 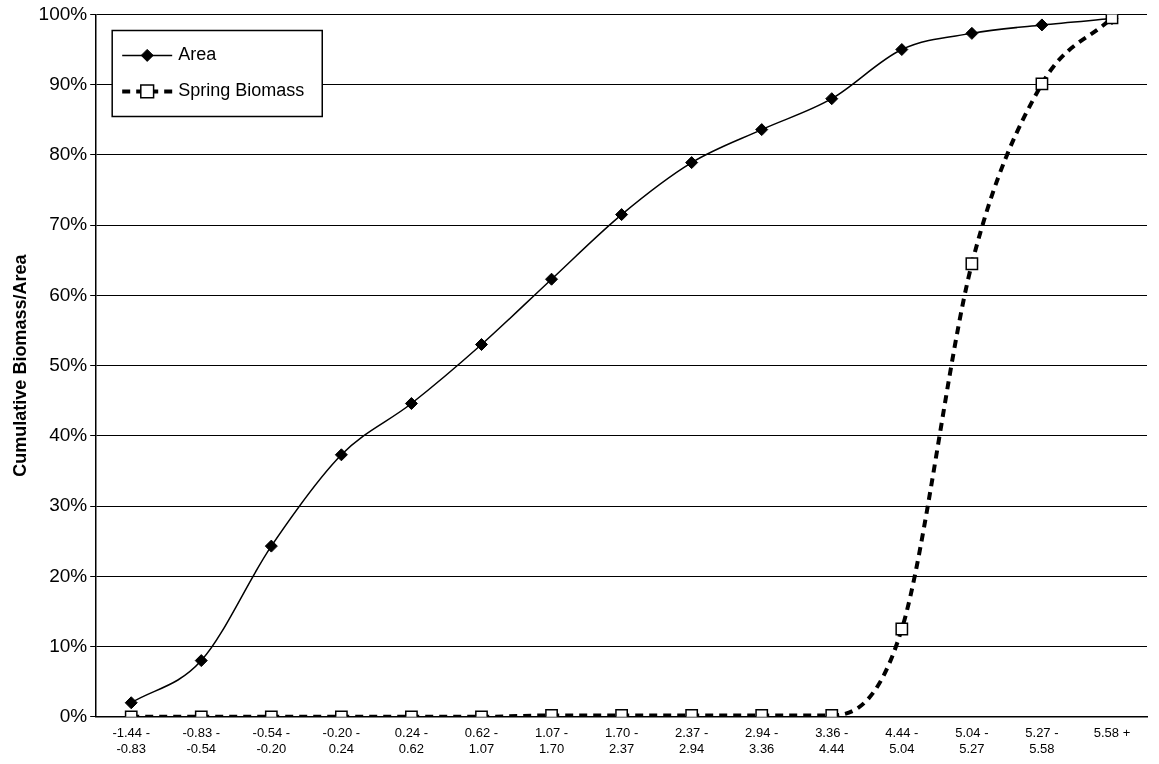 What do you see at coordinates (131, 740) in the screenshot?
I see `x-tick-label: -1.44 - -0.83` at bounding box center [131, 740].